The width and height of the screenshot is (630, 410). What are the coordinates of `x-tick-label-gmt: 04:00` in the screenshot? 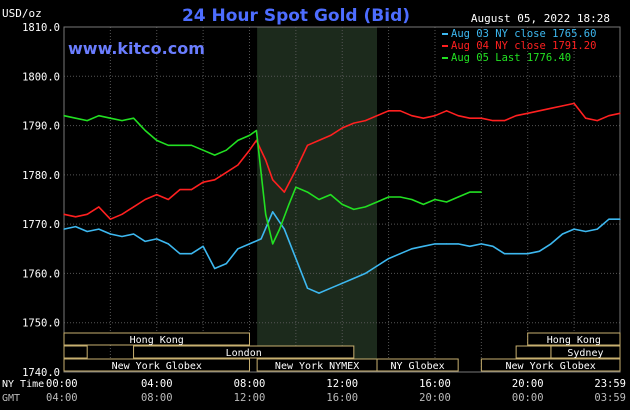 It's located at (62, 398).